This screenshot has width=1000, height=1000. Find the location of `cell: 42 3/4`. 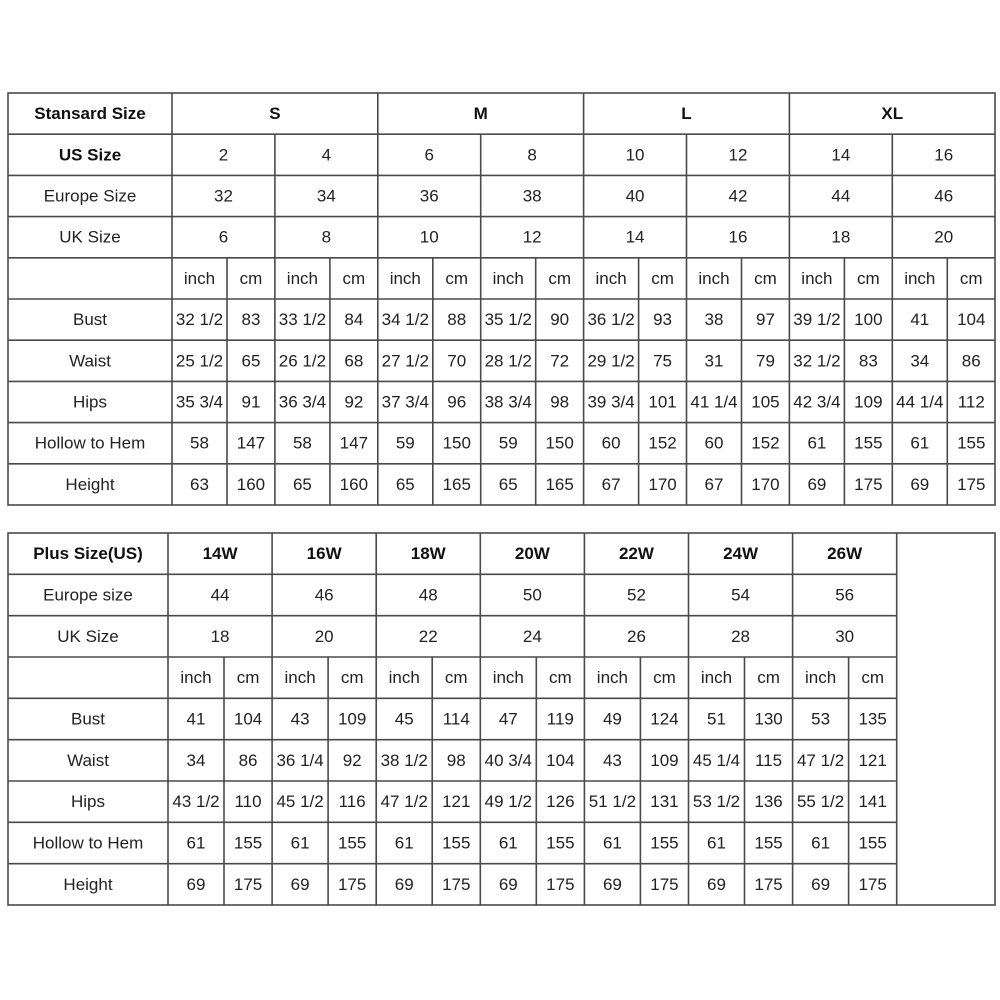

cell: 42 3/4 is located at coordinates (816, 401).